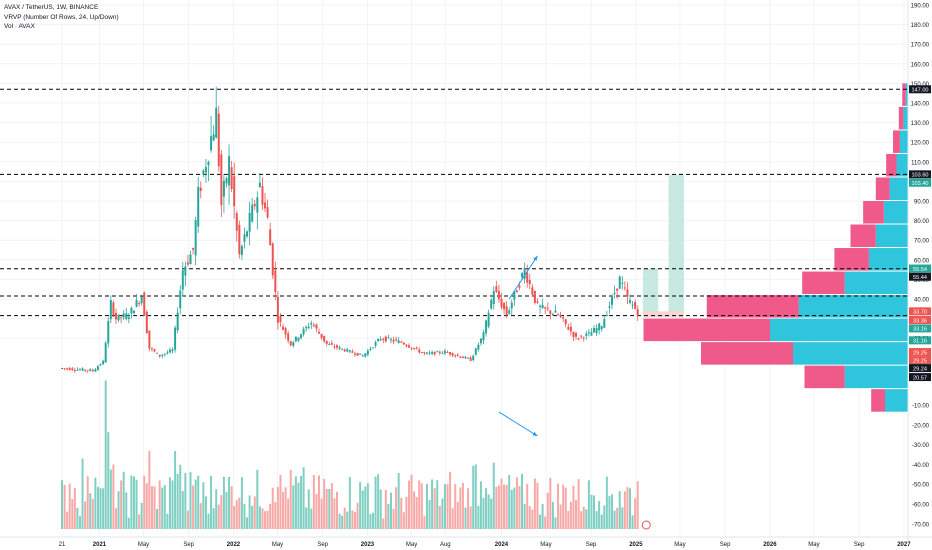 Image resolution: width=932 pixels, height=550 pixels. Describe the element at coordinates (51, 7) in the screenshot. I see `symbol-title: AVAX / TetherUS, 1W, BINANCE` at that location.